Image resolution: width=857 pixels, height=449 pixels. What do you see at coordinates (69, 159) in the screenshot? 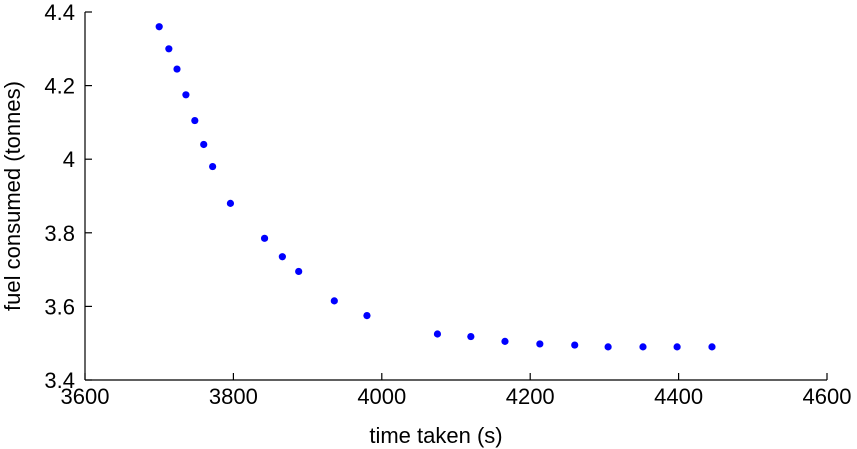
I see `y-tick-label: 4` at bounding box center [69, 159].